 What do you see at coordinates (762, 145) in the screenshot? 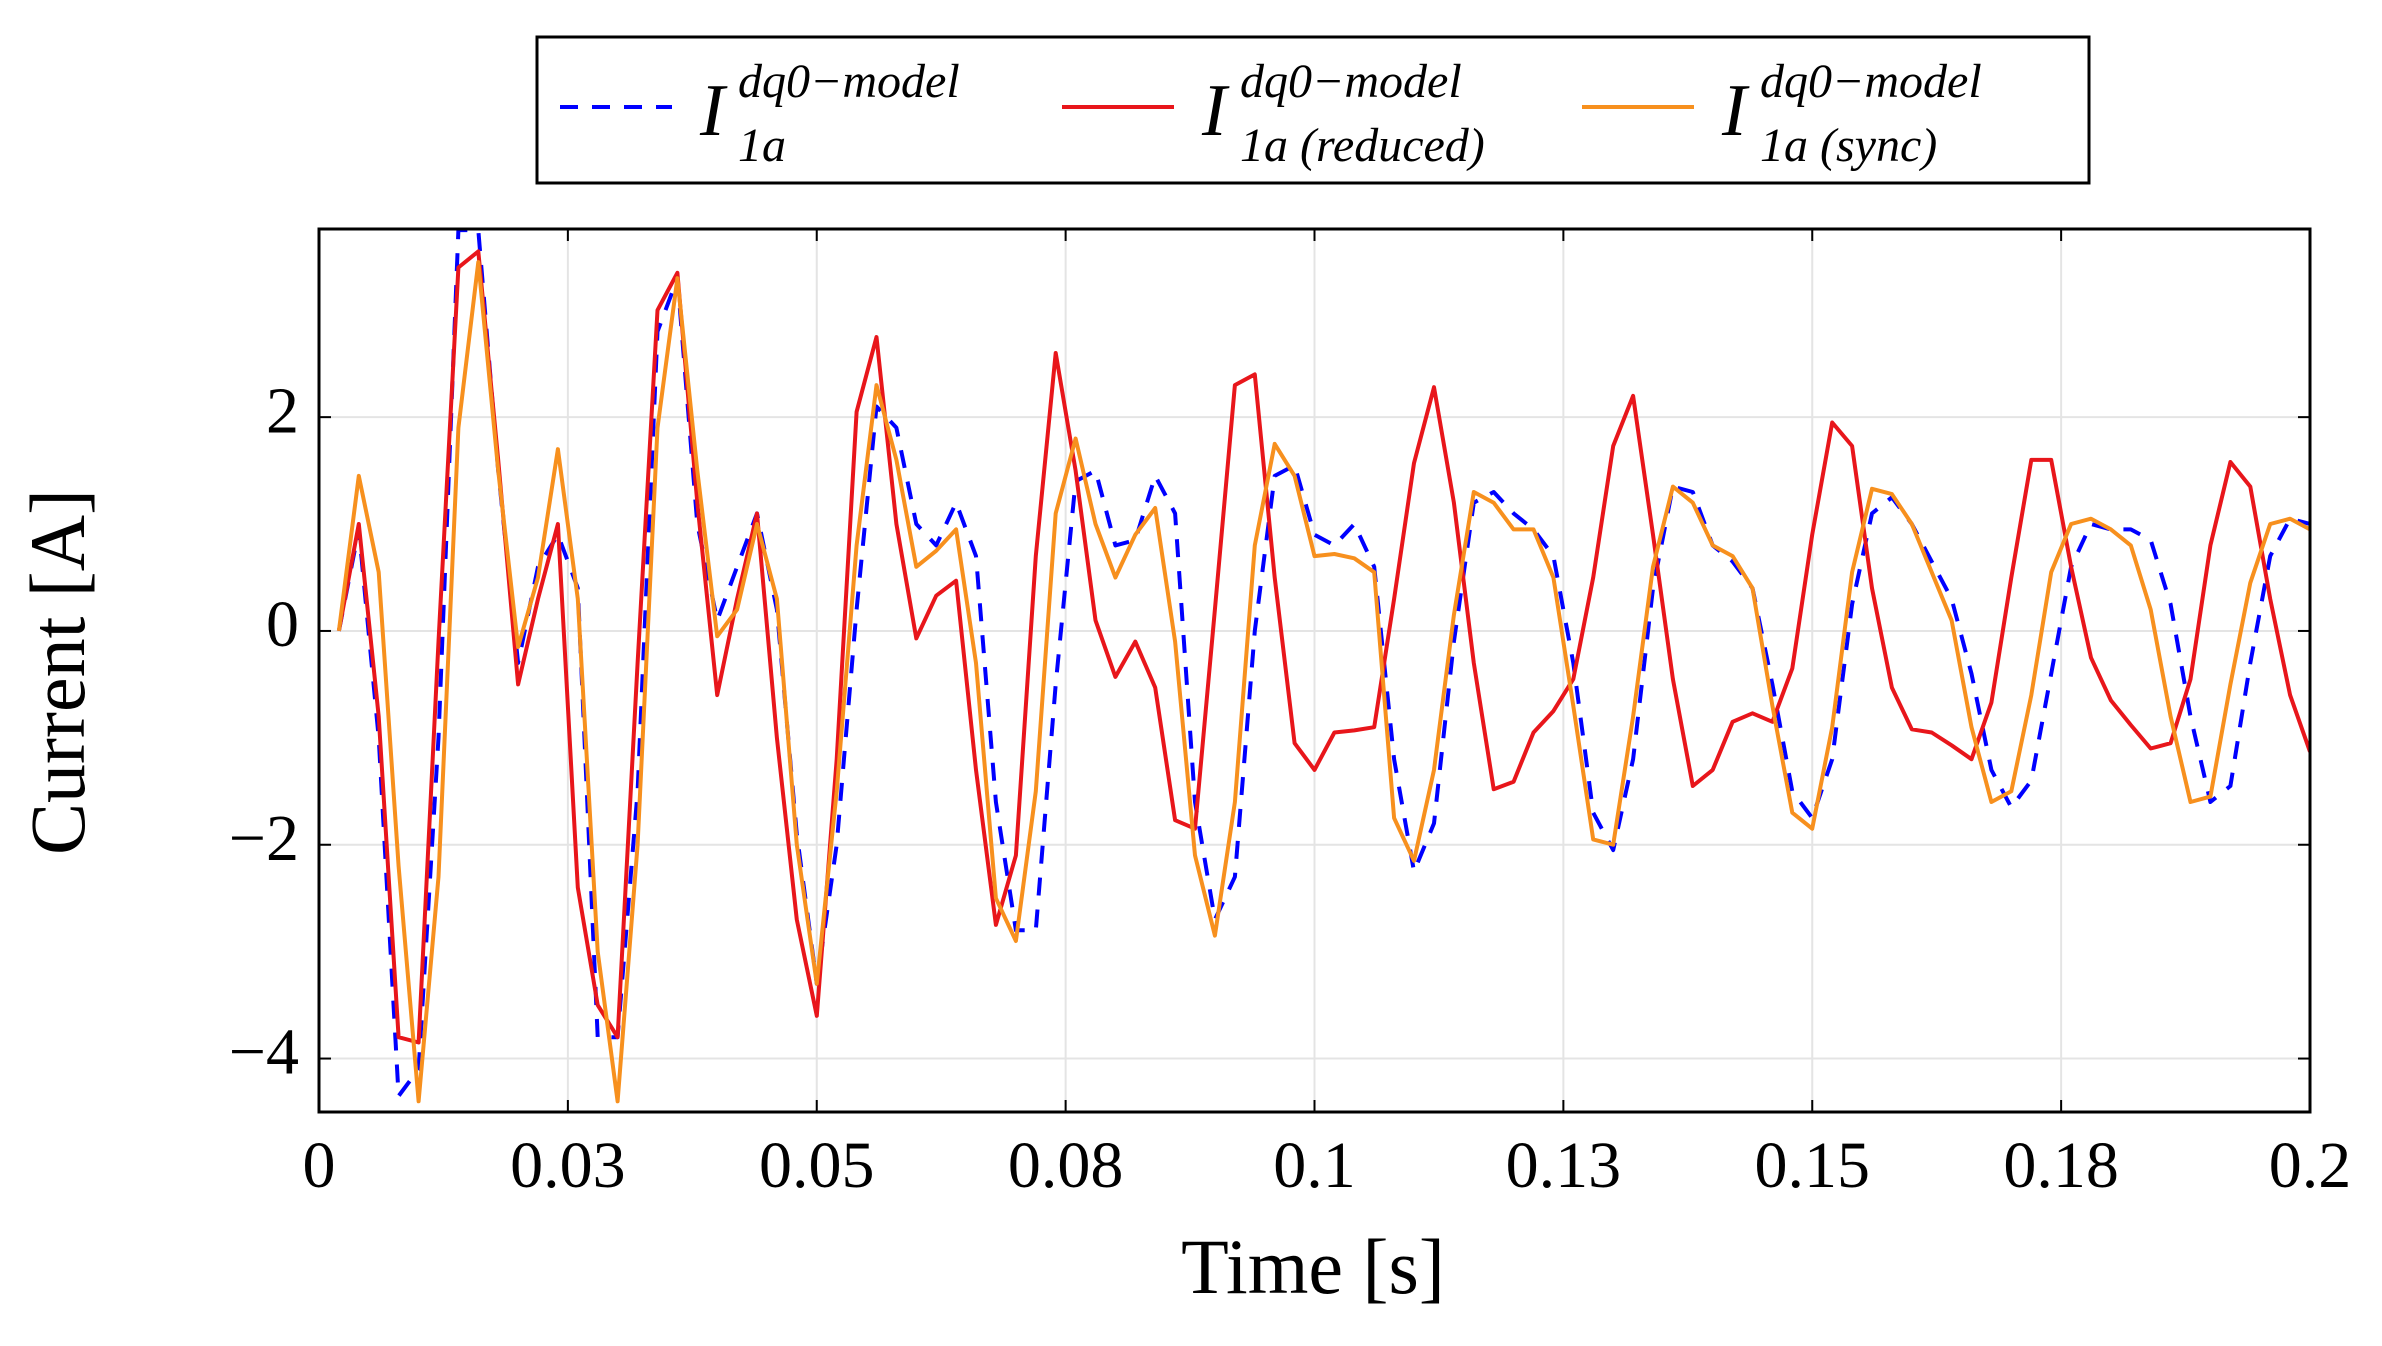
I see `legend-subscript: 1a` at bounding box center [762, 145].